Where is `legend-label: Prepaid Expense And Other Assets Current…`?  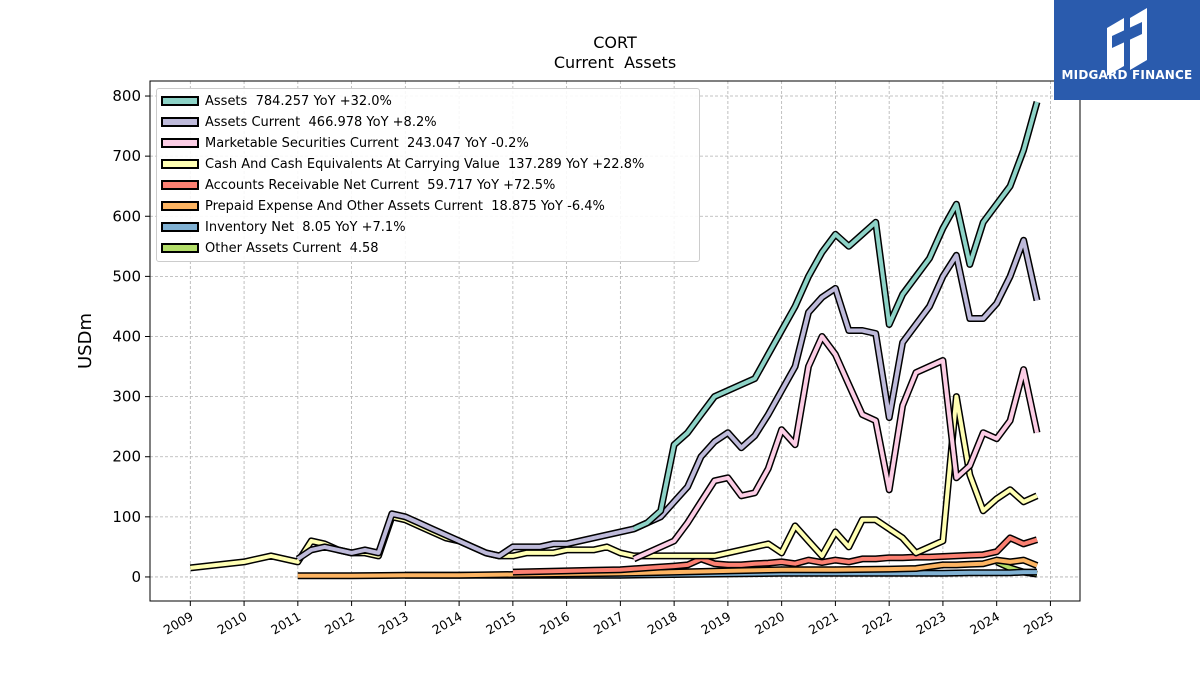 legend-label: Prepaid Expense And Other Assets Current… is located at coordinates (405, 206).